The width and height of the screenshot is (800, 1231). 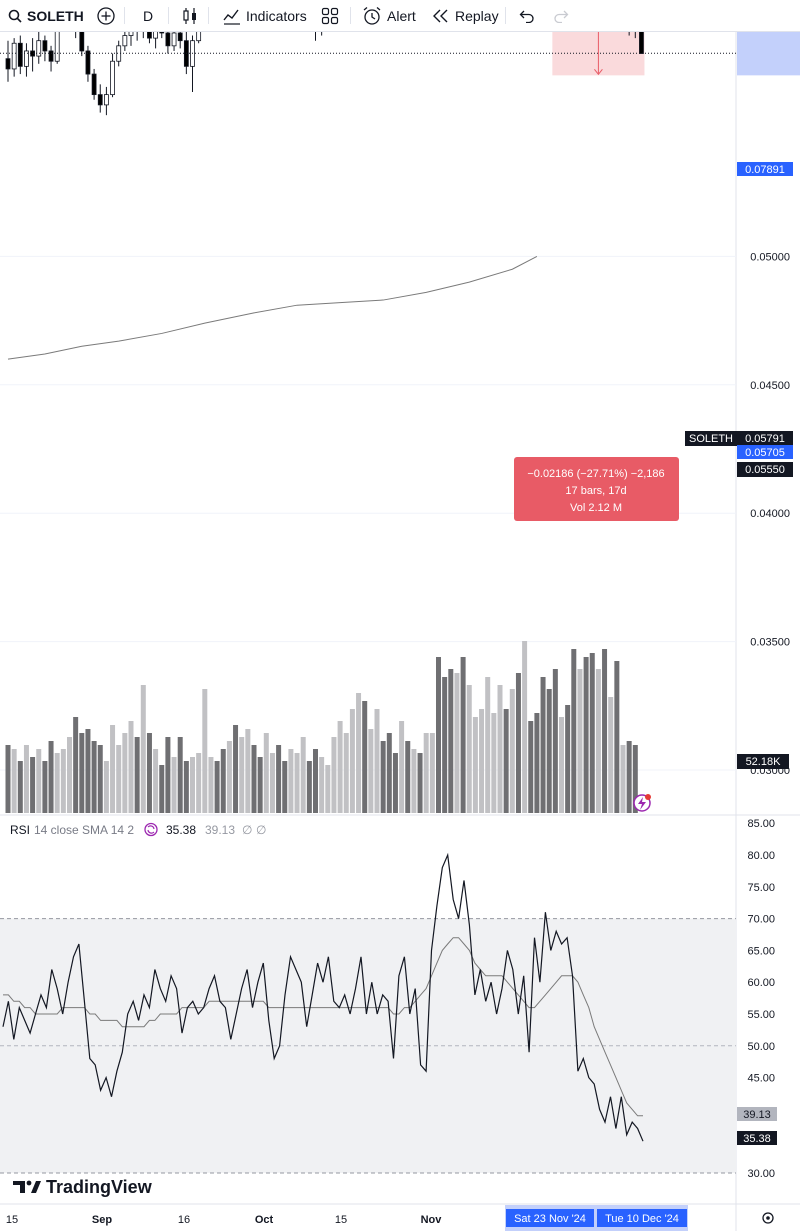 What do you see at coordinates (265, 15) in the screenshot?
I see `indicators-button: Indicators` at bounding box center [265, 15].